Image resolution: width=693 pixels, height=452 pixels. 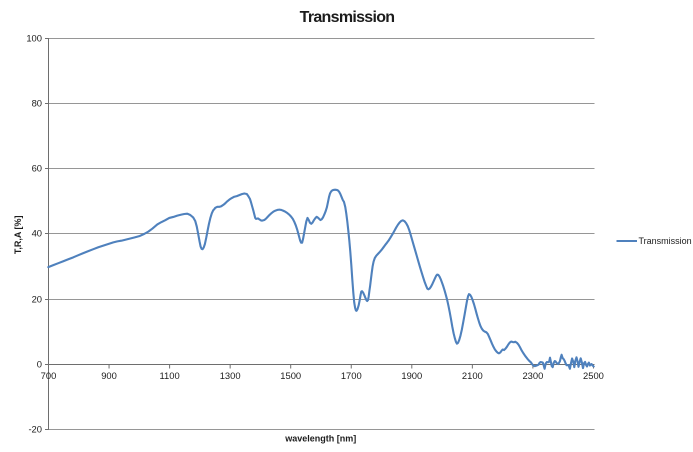 I want to click on svg-text: 60, so click(x=37, y=168).